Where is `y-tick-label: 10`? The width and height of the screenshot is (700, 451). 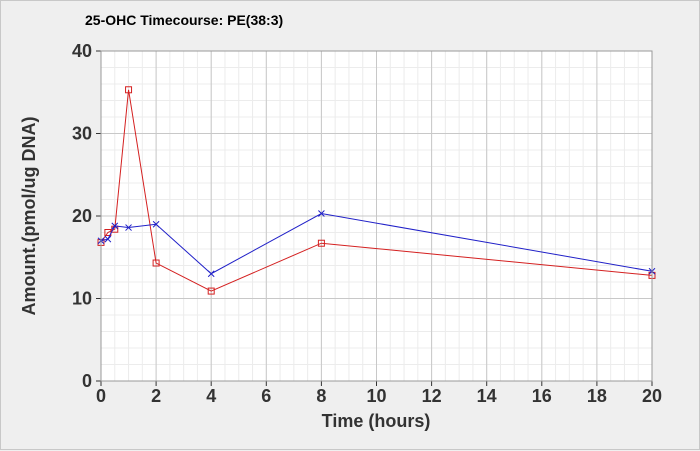 y-tick-label: 10 is located at coordinates (82, 299).